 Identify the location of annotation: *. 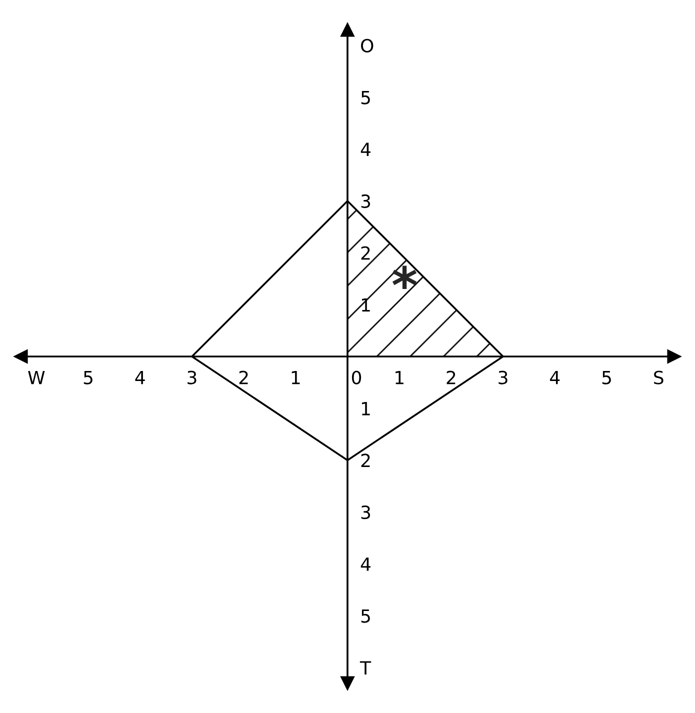
(404, 277).